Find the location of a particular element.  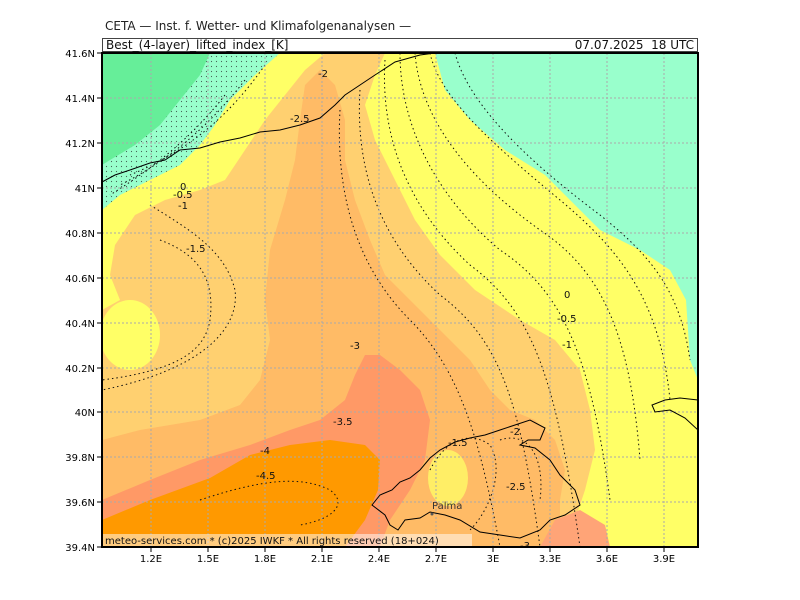

lat-tick-label: 40.2N is located at coordinates (80, 369).